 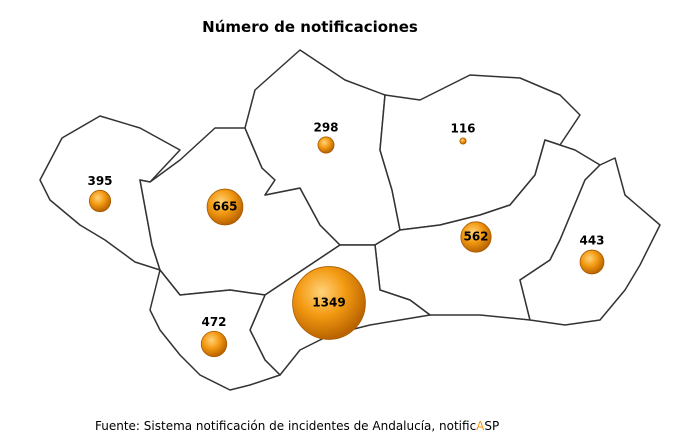 I want to click on bubble-label: 1349, so click(x=328, y=303).